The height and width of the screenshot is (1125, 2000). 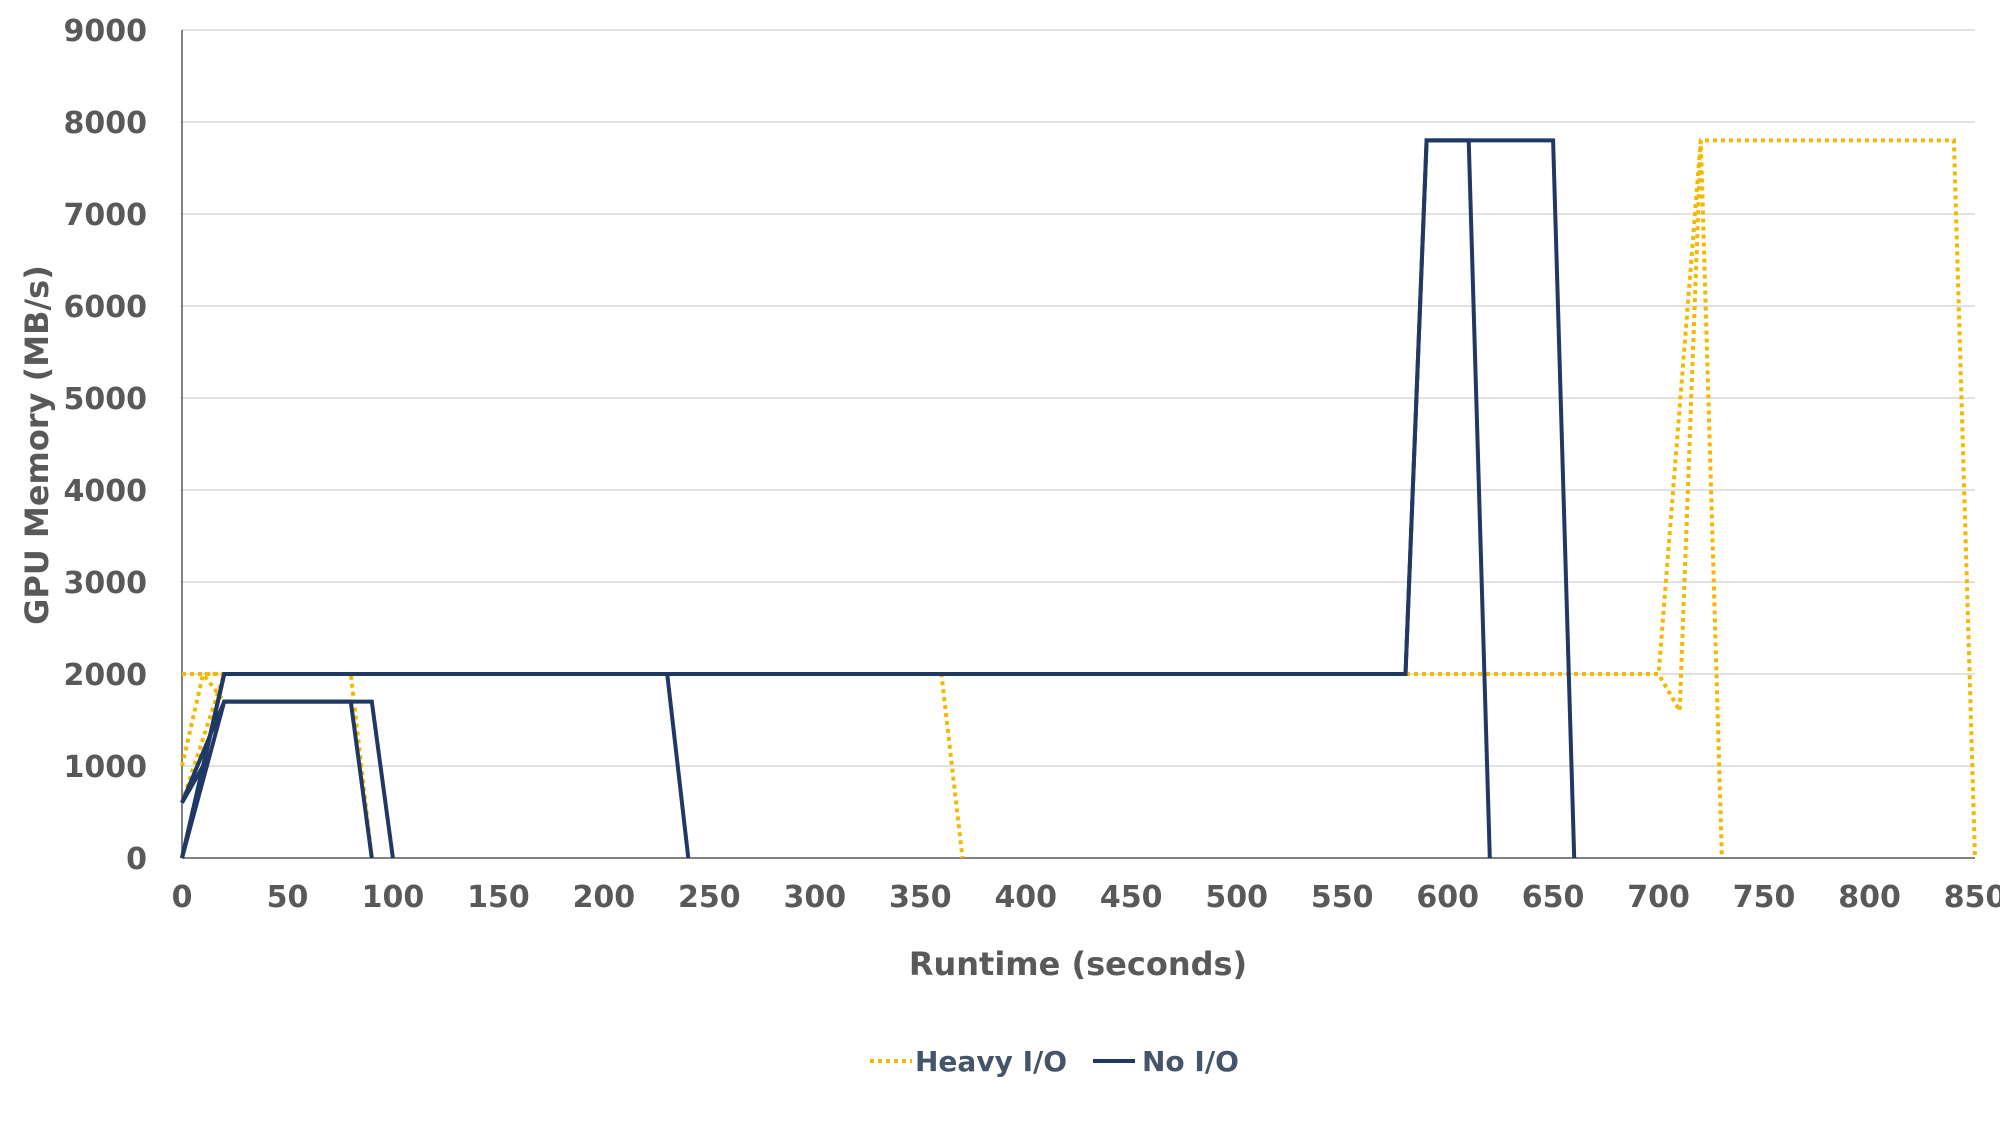 What do you see at coordinates (1236, 897) in the screenshot?
I see `x-tick-label: 500` at bounding box center [1236, 897].